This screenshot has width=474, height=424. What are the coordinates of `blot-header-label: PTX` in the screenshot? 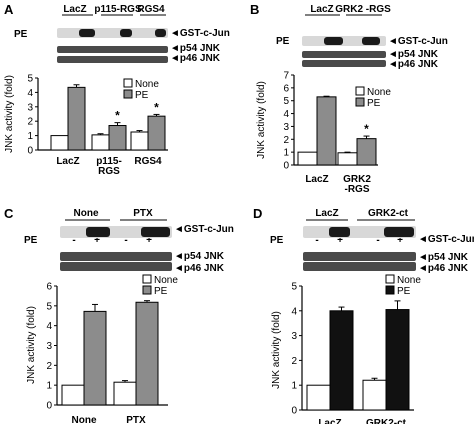 It's located at (143, 213).